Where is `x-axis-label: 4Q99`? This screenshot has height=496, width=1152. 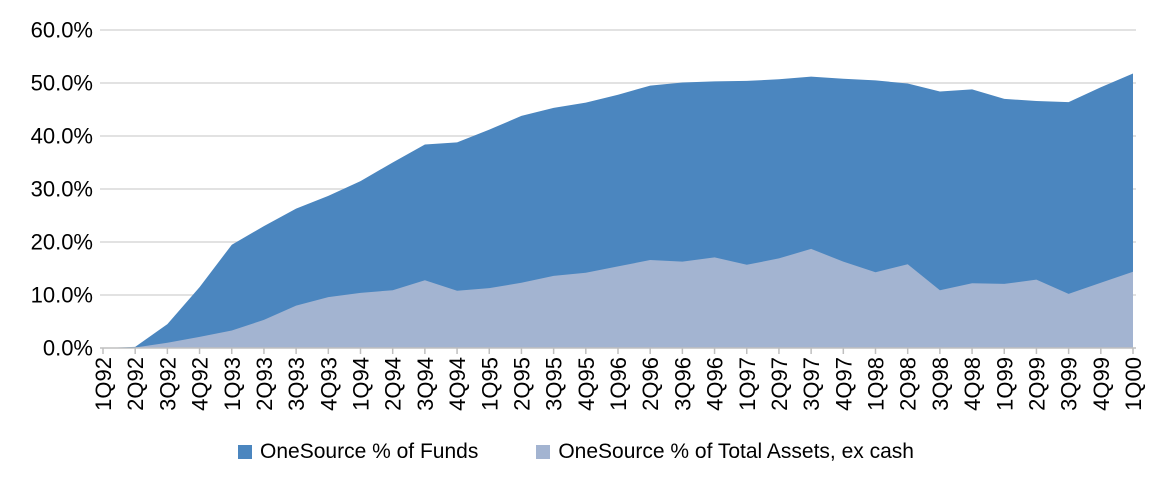
x-axis-label: 4Q99 is located at coordinates (1101, 384).